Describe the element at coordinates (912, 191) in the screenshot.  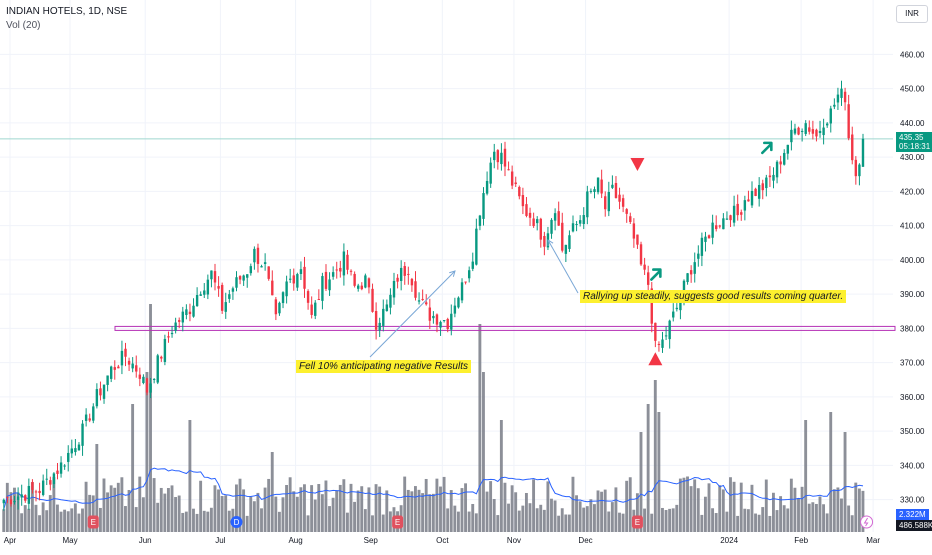
I see `y-tick-label: 420.00` at that location.